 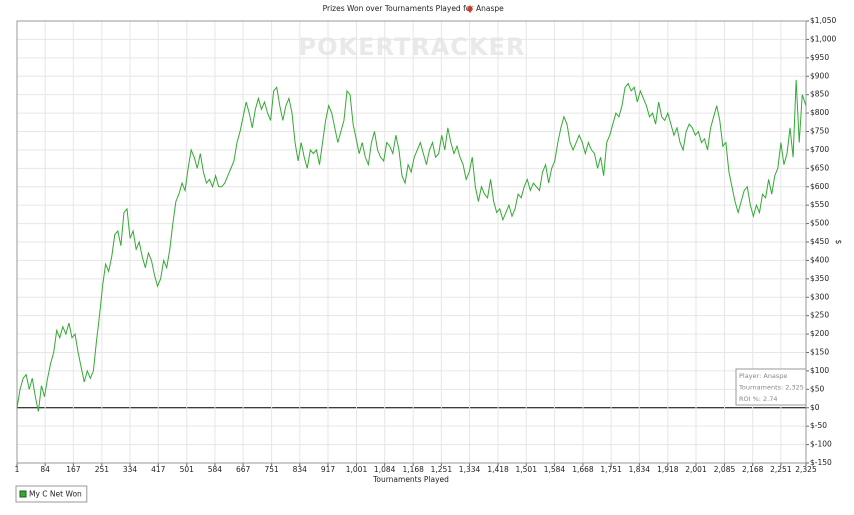 I want to click on y2-tick-label: $650, so click(x=819, y=167).